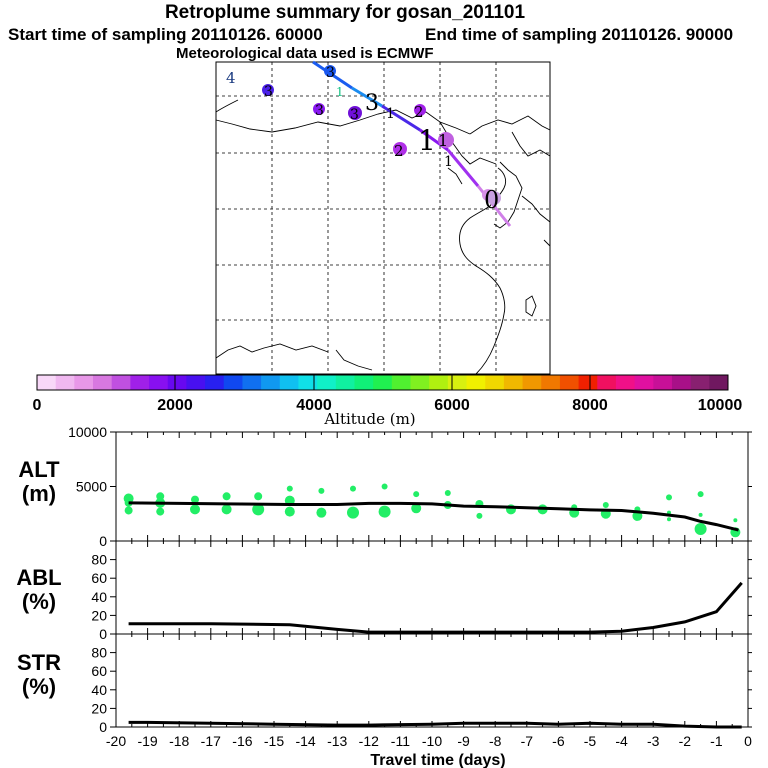 This screenshot has width=768, height=768. What do you see at coordinates (39, 686) in the screenshot?
I see `str-label-line2: (%)` at bounding box center [39, 686].